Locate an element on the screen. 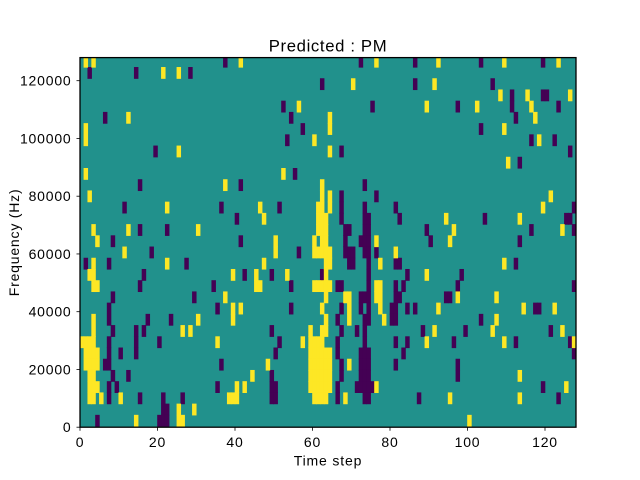 The height and width of the screenshot is (480, 640). svg-text: 20 is located at coordinates (157, 442).